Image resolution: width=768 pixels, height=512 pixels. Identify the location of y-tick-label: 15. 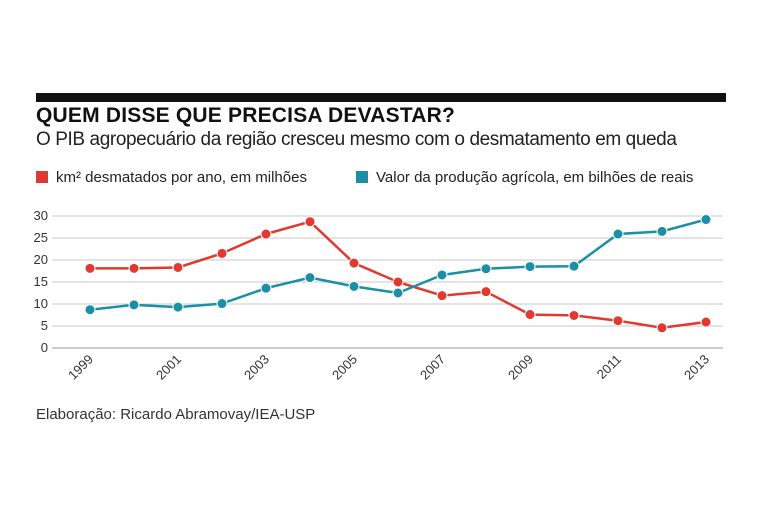
(41, 281).